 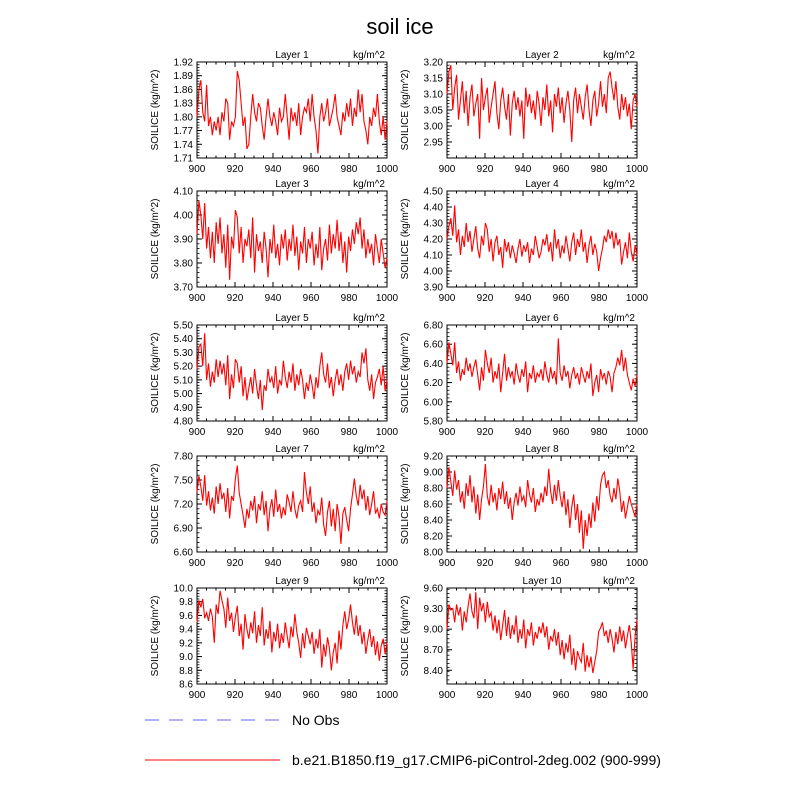 What do you see at coordinates (369, 449) in the screenshot?
I see `layer-7-units: kg/m^2` at bounding box center [369, 449].